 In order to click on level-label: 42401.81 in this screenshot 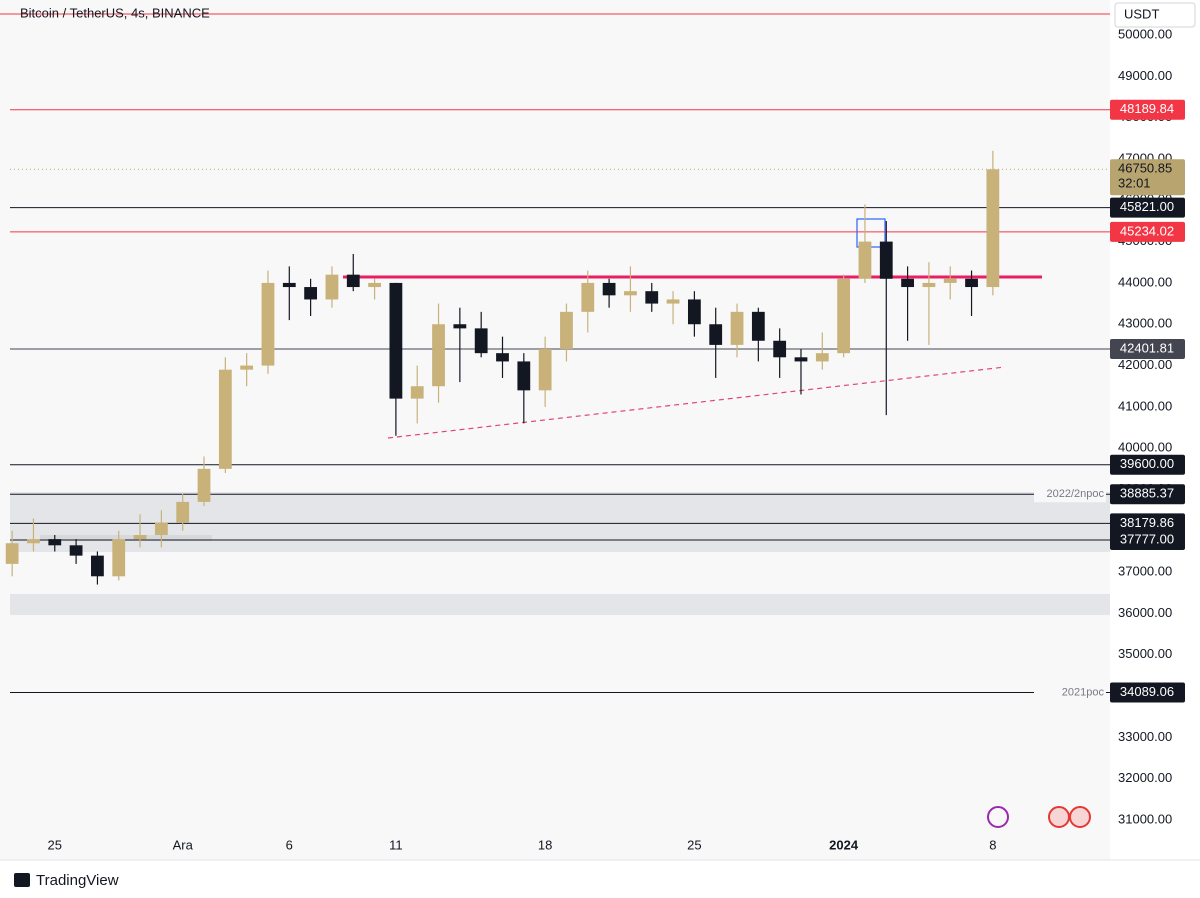, I will do `click(1147, 347)`.